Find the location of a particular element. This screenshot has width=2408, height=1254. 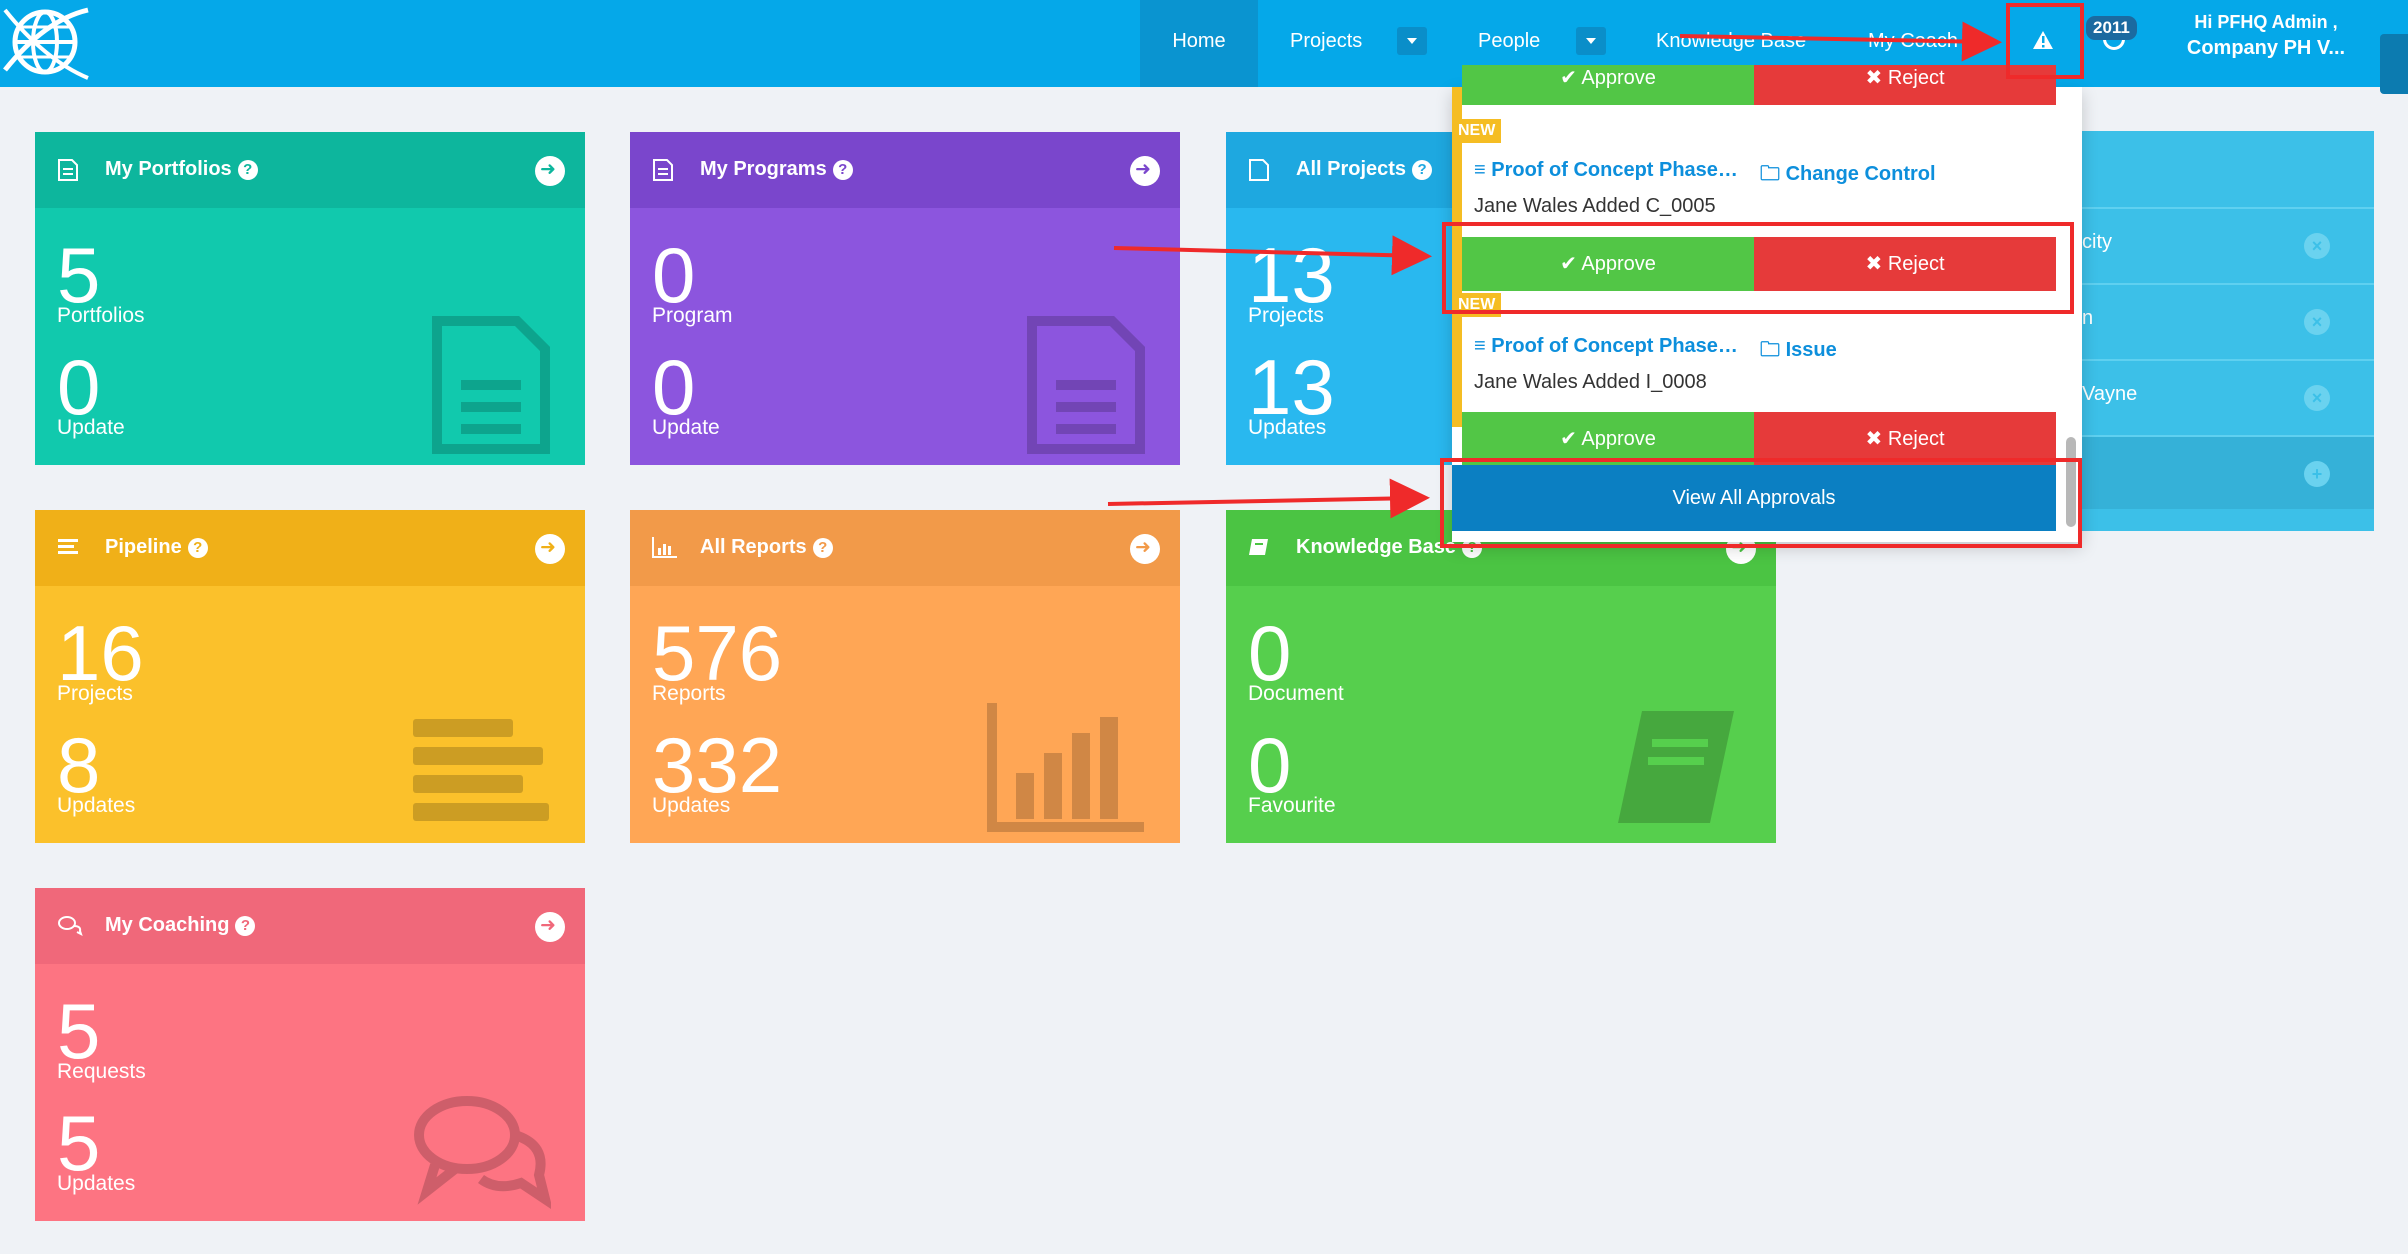

tile-title: Knowledge Base is located at coordinates (1376, 547).